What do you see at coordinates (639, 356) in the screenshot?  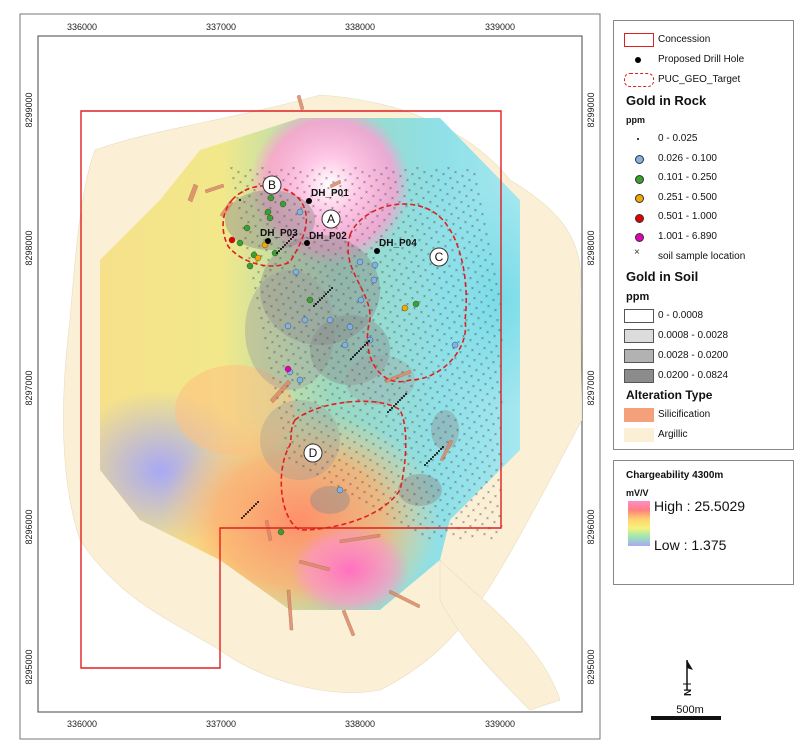 I see `legend-item-soil-class-swatch` at bounding box center [639, 356].